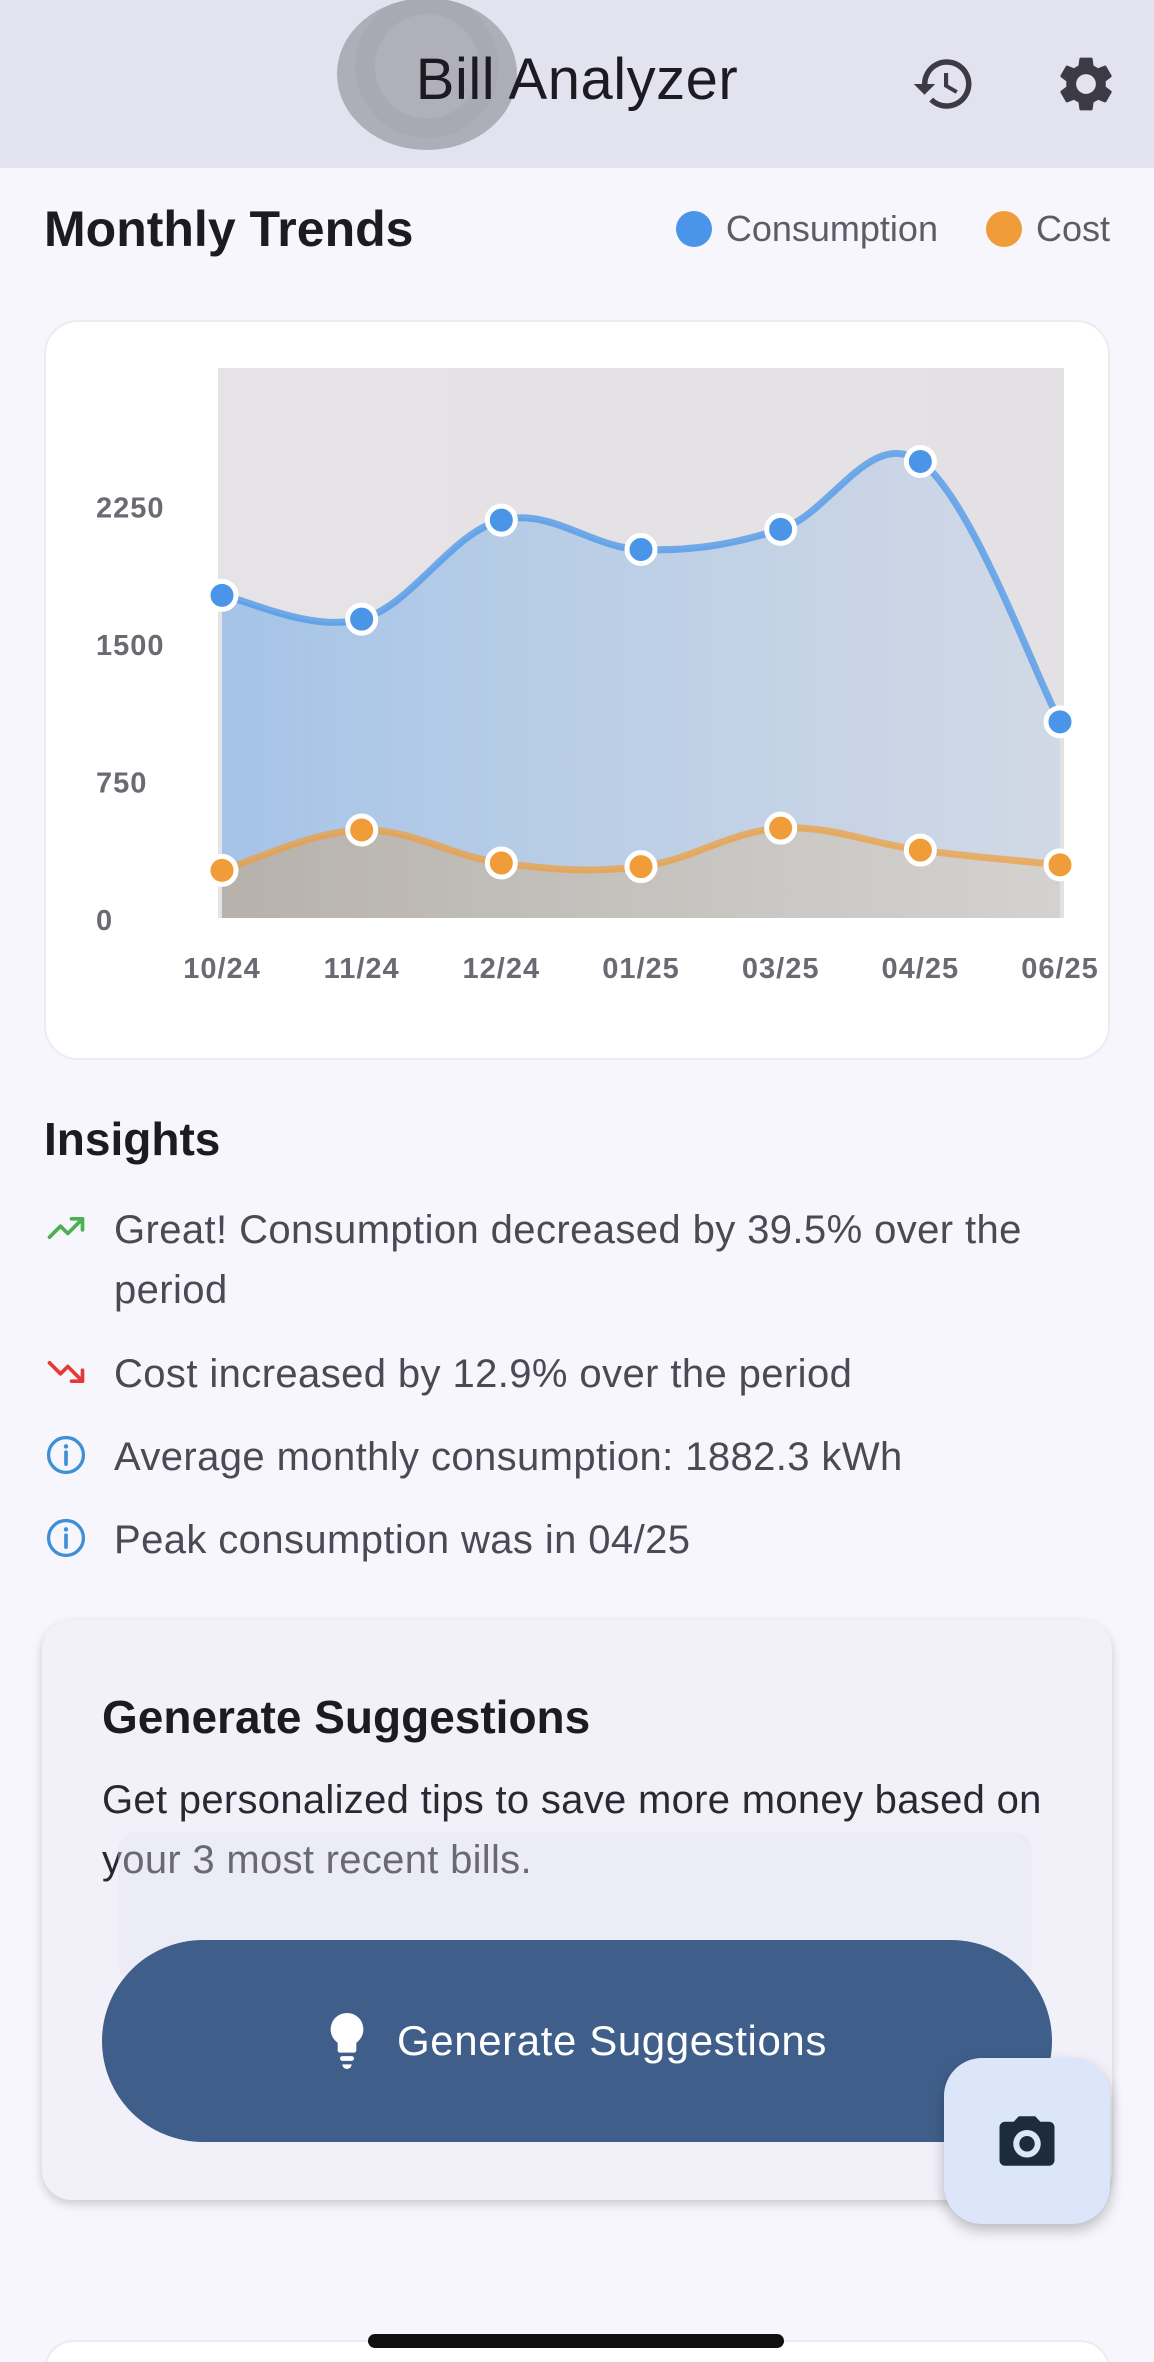 The width and height of the screenshot is (1154, 2362). What do you see at coordinates (641, 867) in the screenshot?
I see `point-cost-01/25` at bounding box center [641, 867].